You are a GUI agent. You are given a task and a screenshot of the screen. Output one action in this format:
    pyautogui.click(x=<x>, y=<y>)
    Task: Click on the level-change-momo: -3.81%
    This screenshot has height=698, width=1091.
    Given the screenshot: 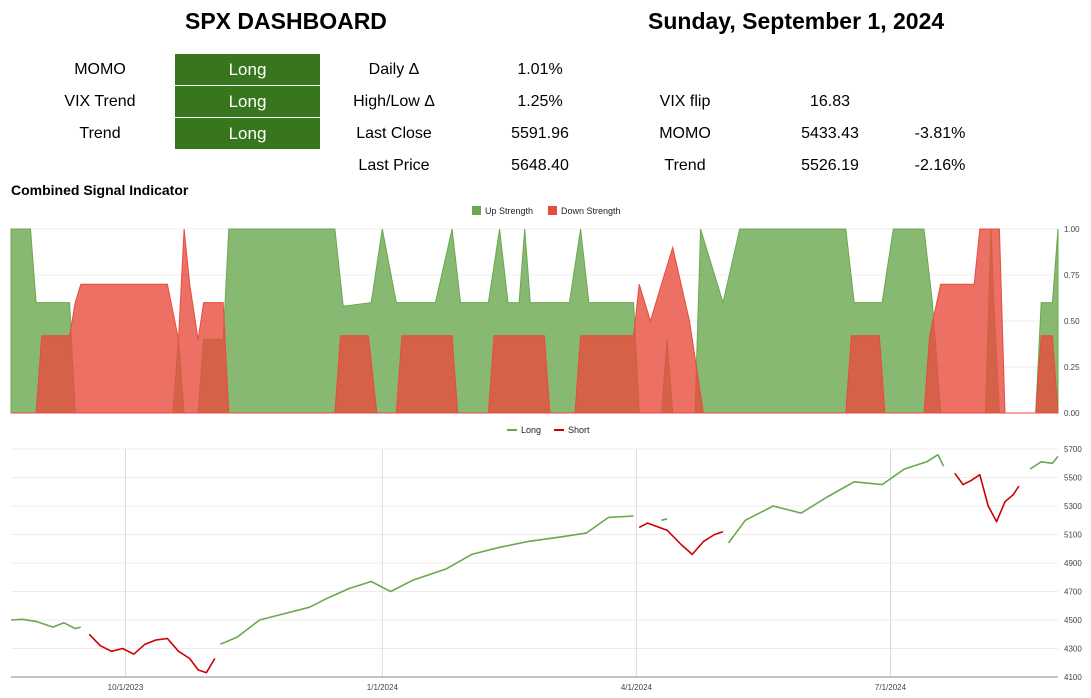 What is the action you would take?
    pyautogui.click(x=940, y=133)
    